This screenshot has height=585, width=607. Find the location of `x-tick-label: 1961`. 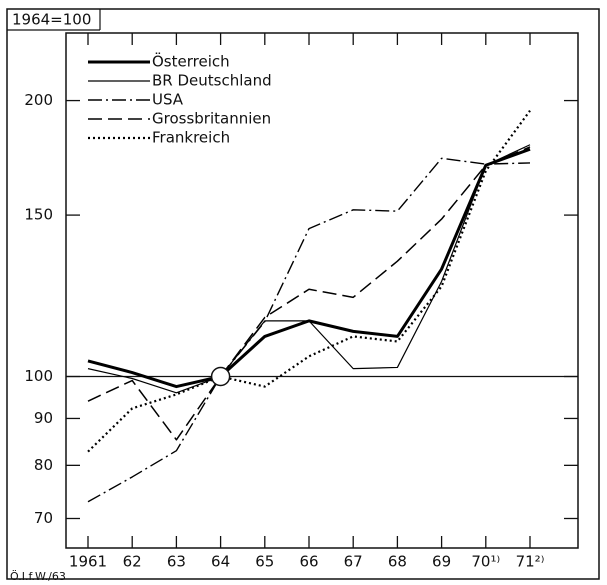

x-tick-label: 1961 is located at coordinates (88, 562).